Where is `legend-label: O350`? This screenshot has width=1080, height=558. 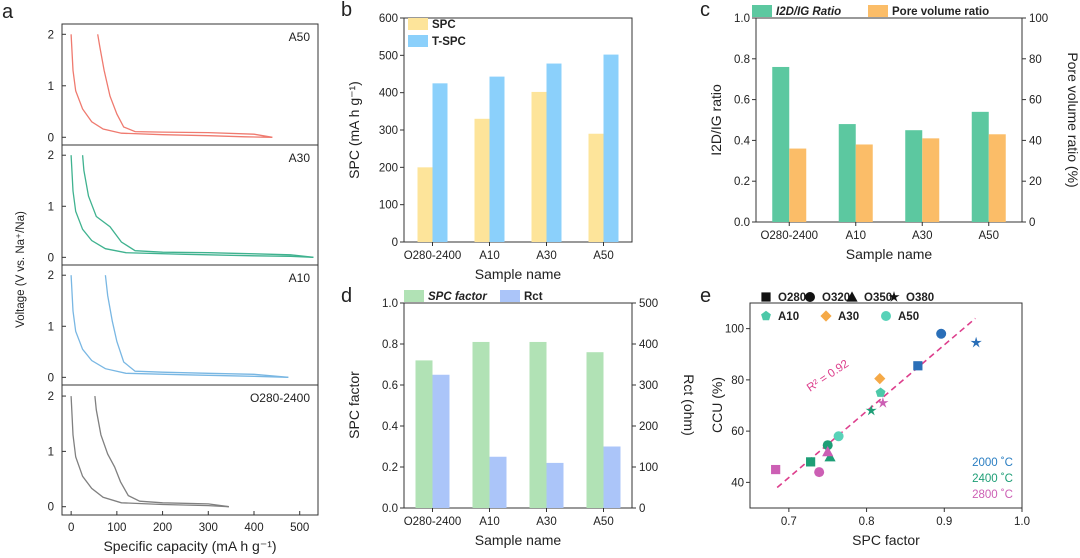 legend-label: O350 is located at coordinates (878, 298).